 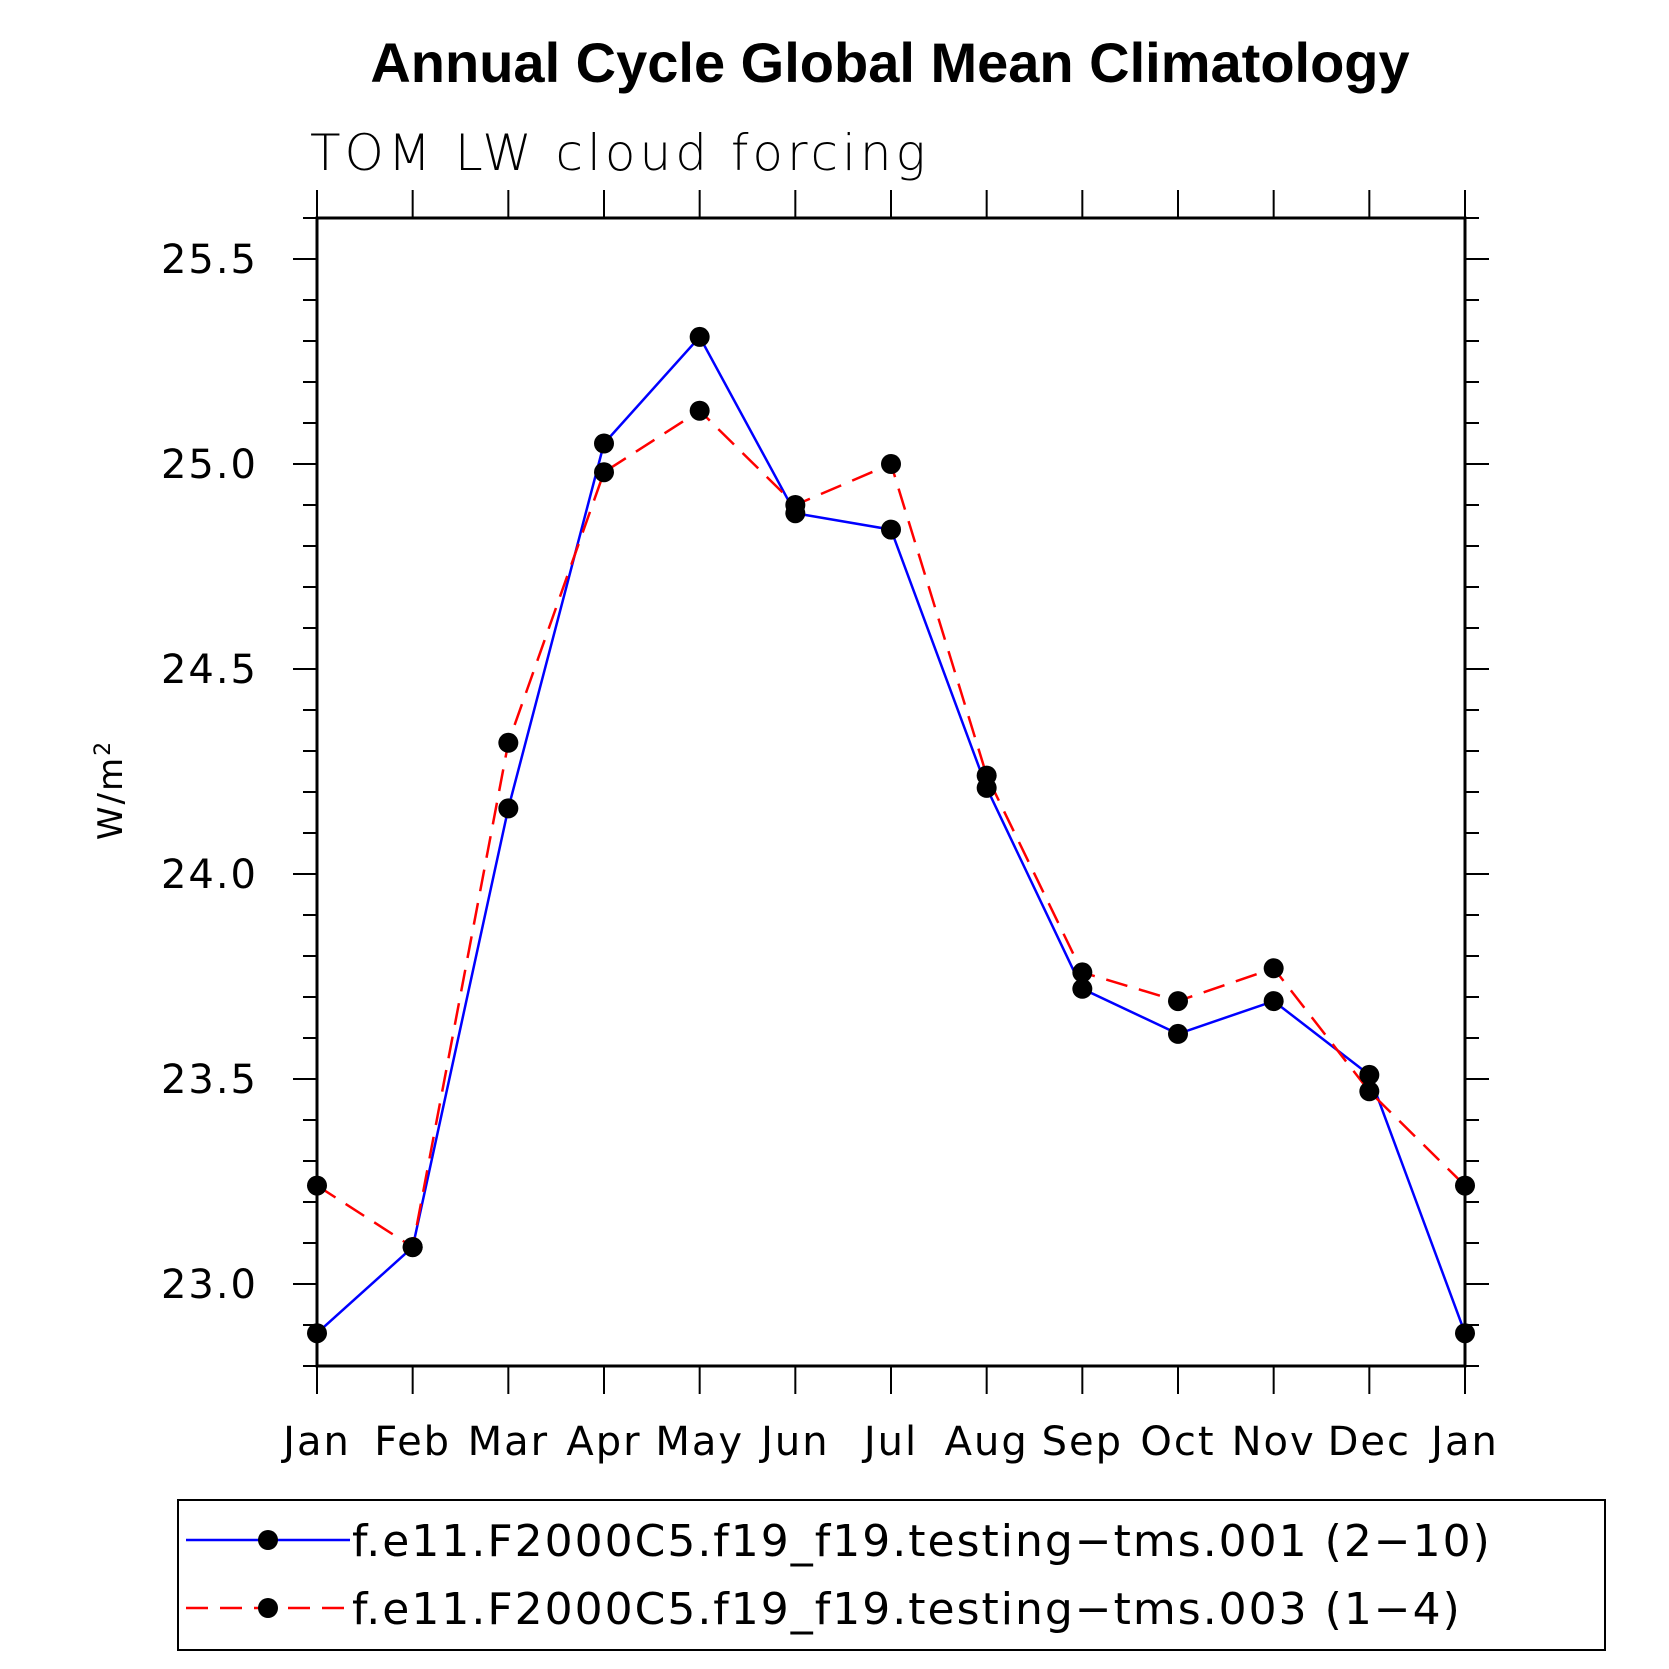 I want to click on y-tick-label: 25.5, so click(x=209, y=260).